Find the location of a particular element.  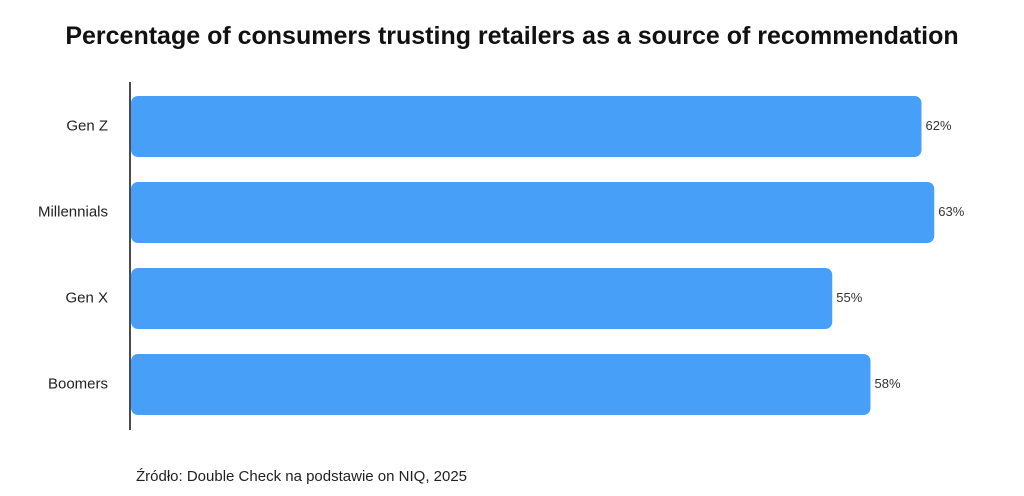

category-label: Gen Z is located at coordinates (87, 125).